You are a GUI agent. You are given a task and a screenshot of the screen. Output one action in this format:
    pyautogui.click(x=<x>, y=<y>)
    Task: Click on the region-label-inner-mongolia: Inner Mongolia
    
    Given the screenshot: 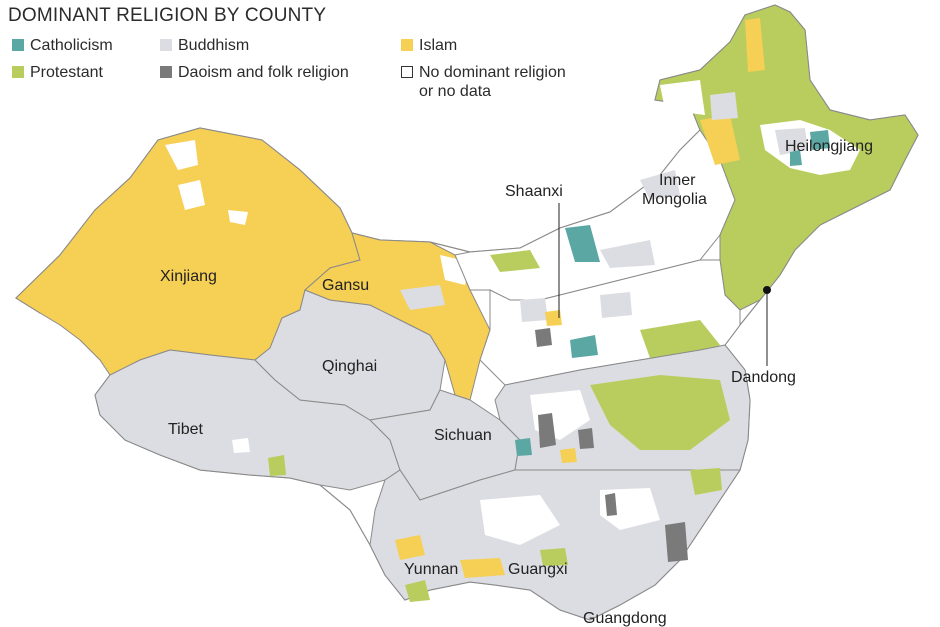 What is the action you would take?
    pyautogui.click(x=674, y=190)
    